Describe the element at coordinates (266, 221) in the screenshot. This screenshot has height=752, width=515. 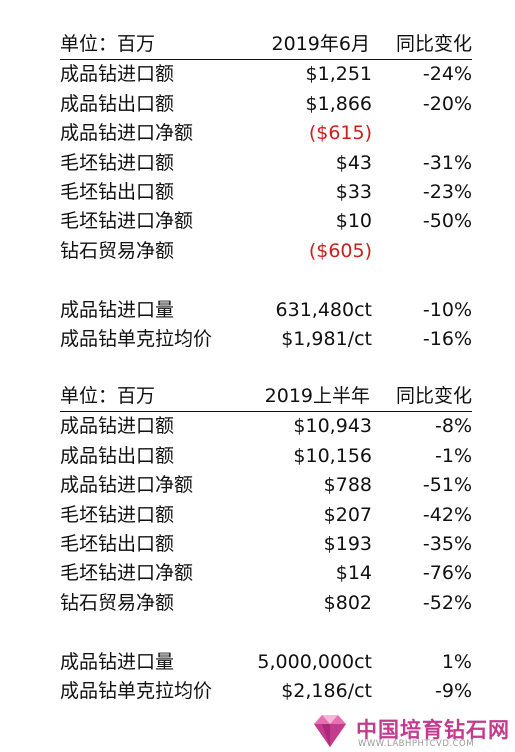
I see `table-row: 毛坯钻进口净额 $10 -50%` at that location.